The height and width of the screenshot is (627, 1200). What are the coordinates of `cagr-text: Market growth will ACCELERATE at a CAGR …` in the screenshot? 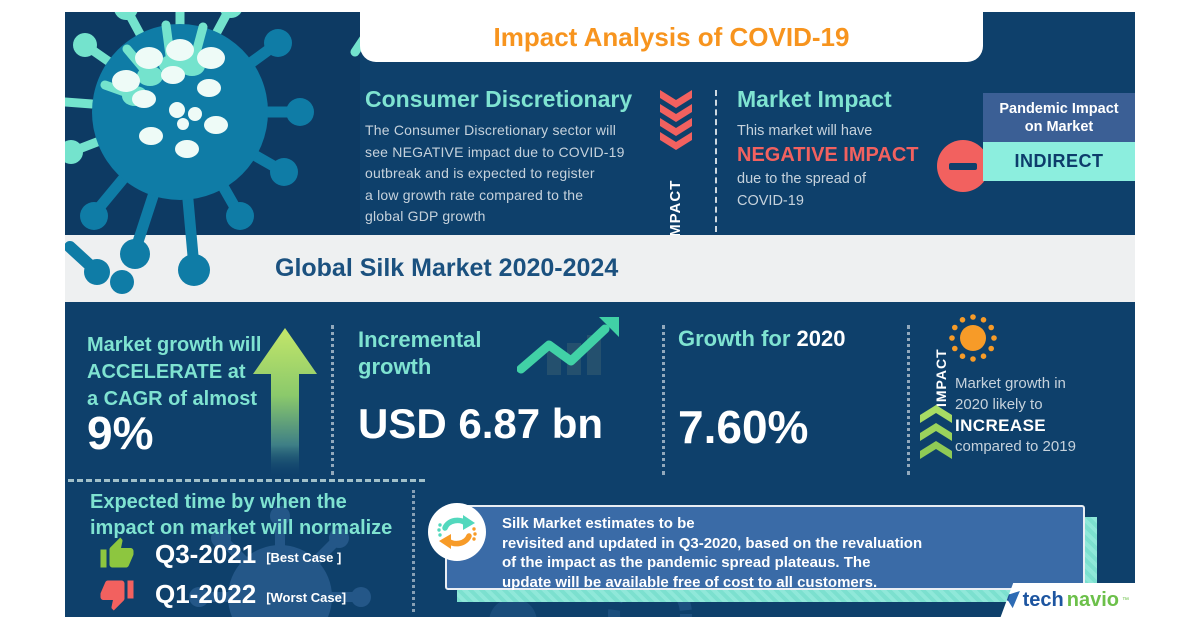 It's located at (174, 372).